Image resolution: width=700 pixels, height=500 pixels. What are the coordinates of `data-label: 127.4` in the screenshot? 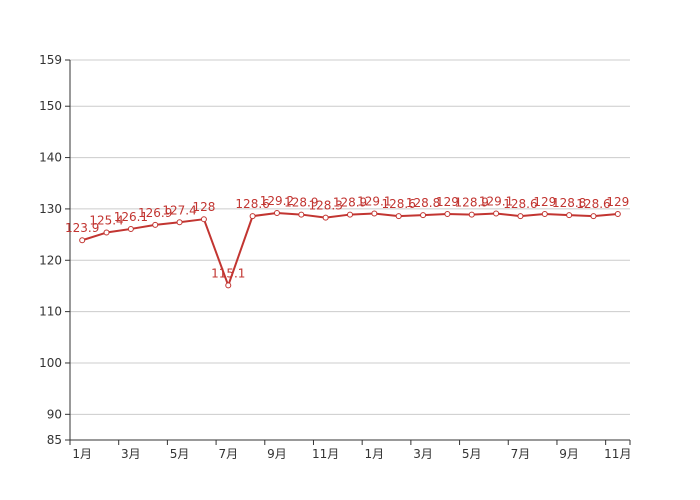 It's located at (179, 210).